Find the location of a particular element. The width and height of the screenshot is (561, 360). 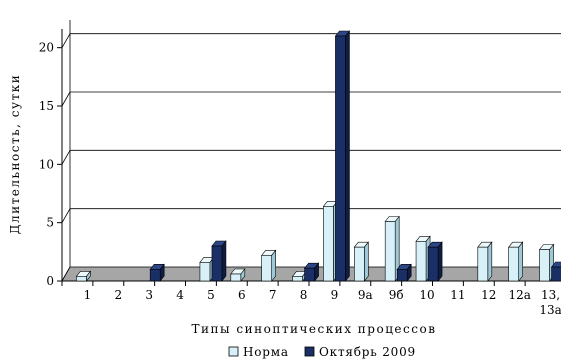

x-tick-label: 11 is located at coordinates (457, 295).